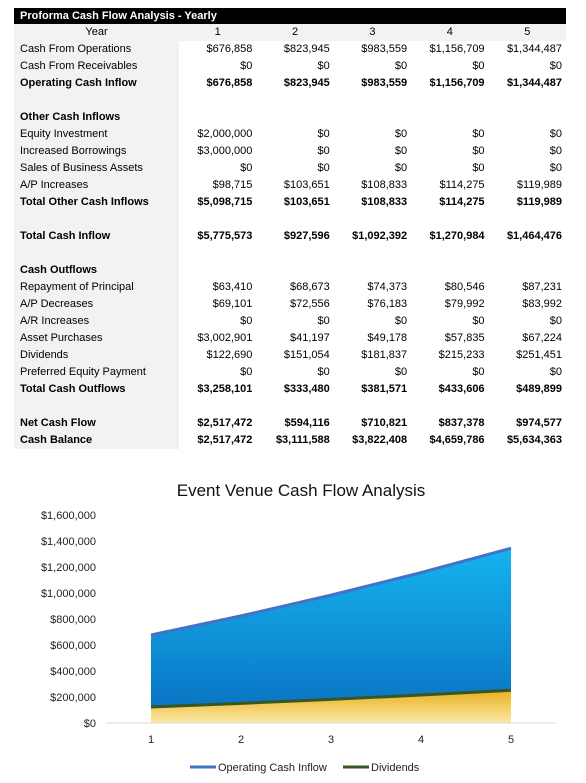  I want to click on value-cell: $103,651, so click(306, 202).